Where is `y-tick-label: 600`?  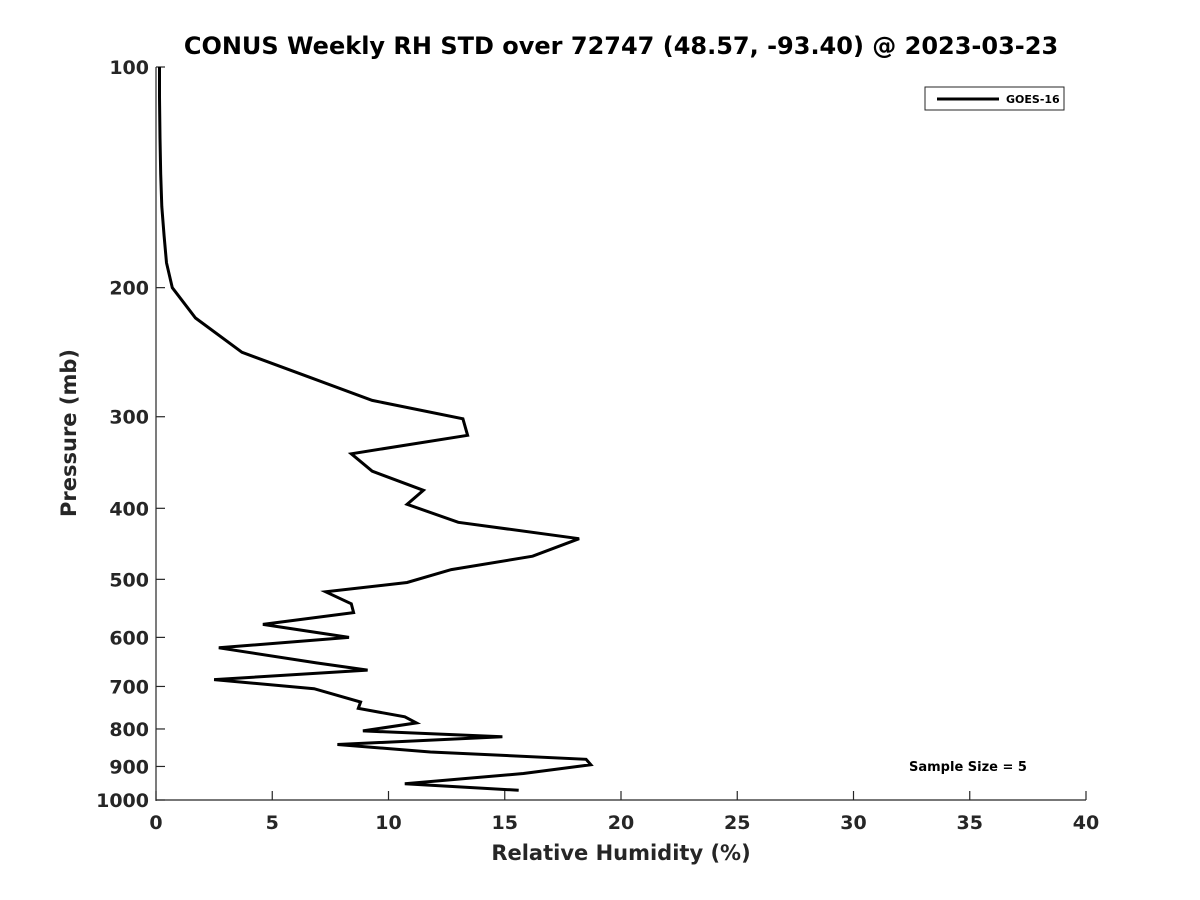
y-tick-label: 600 is located at coordinates (129, 638).